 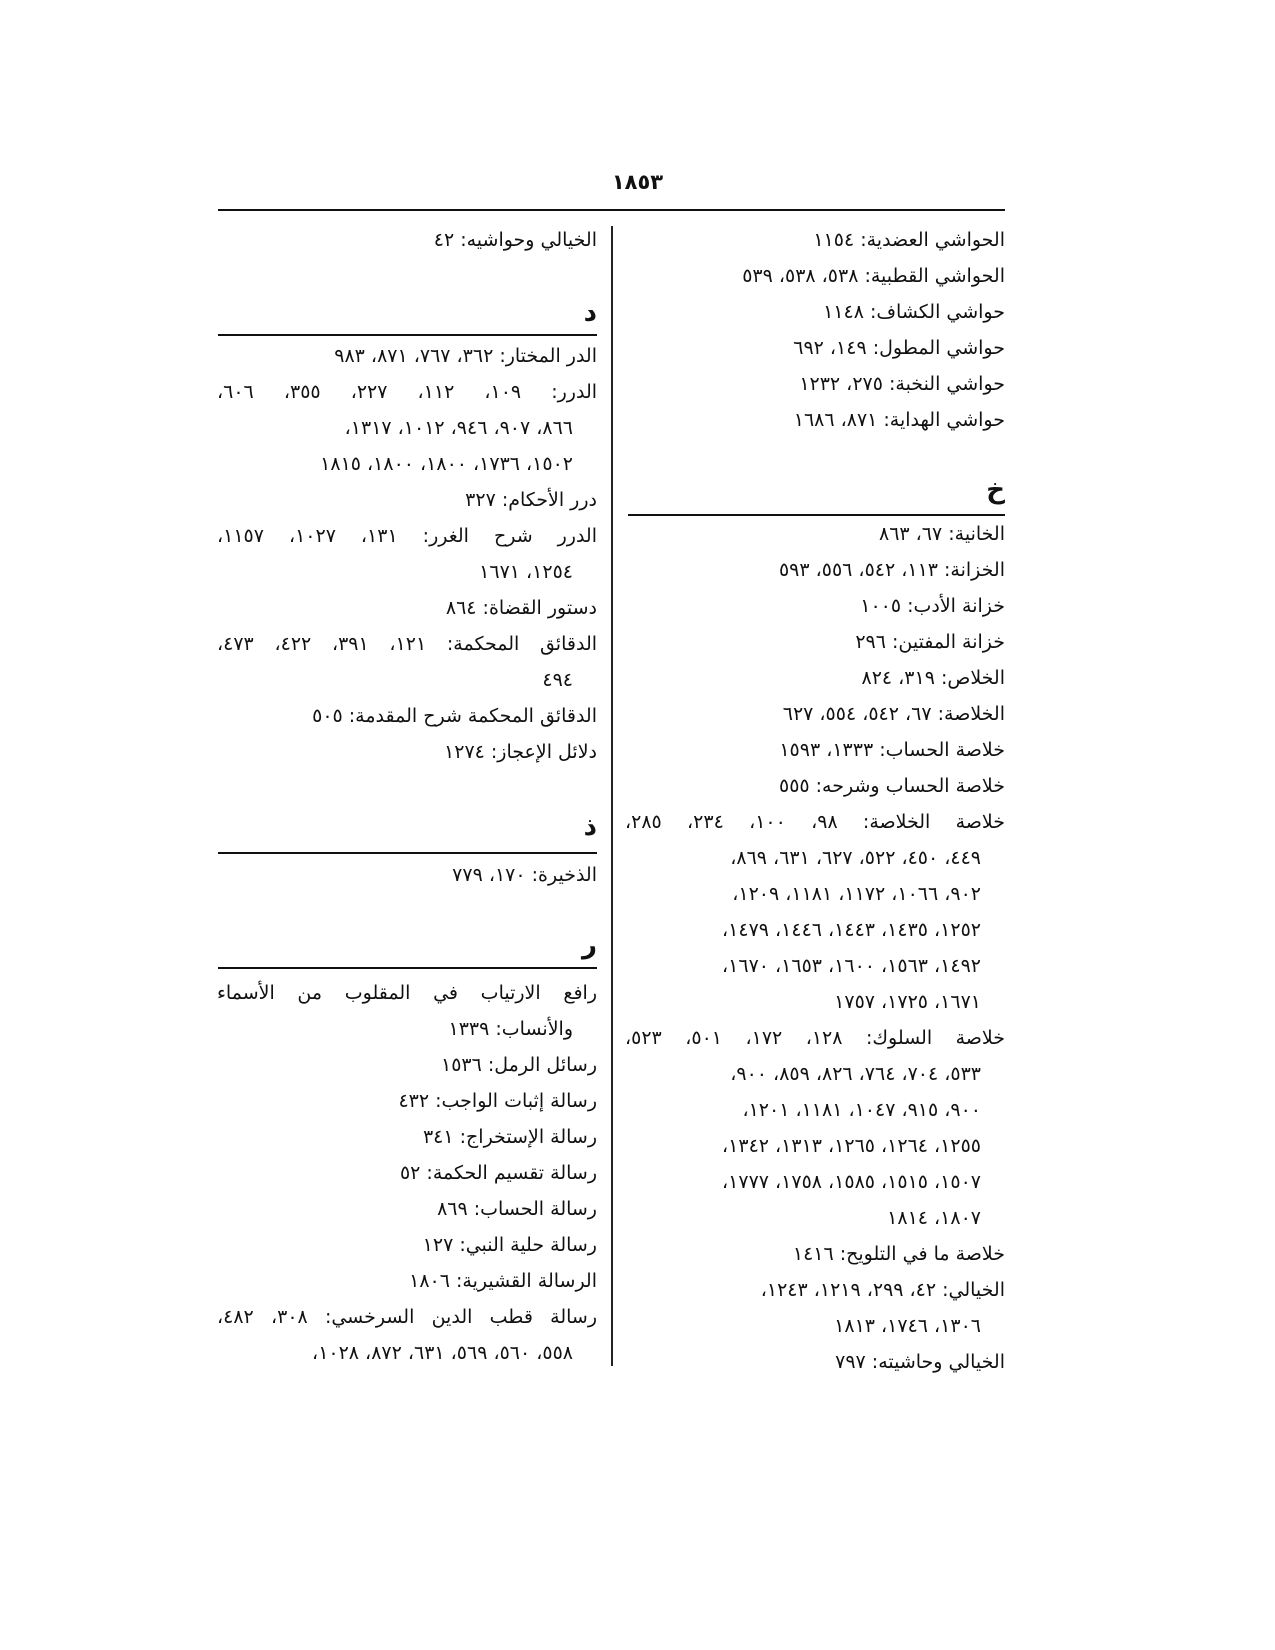 I want to click on index-entry: الدقائق المحكمة شرح المقدمة: ٥٠٥, so click(x=407, y=716).